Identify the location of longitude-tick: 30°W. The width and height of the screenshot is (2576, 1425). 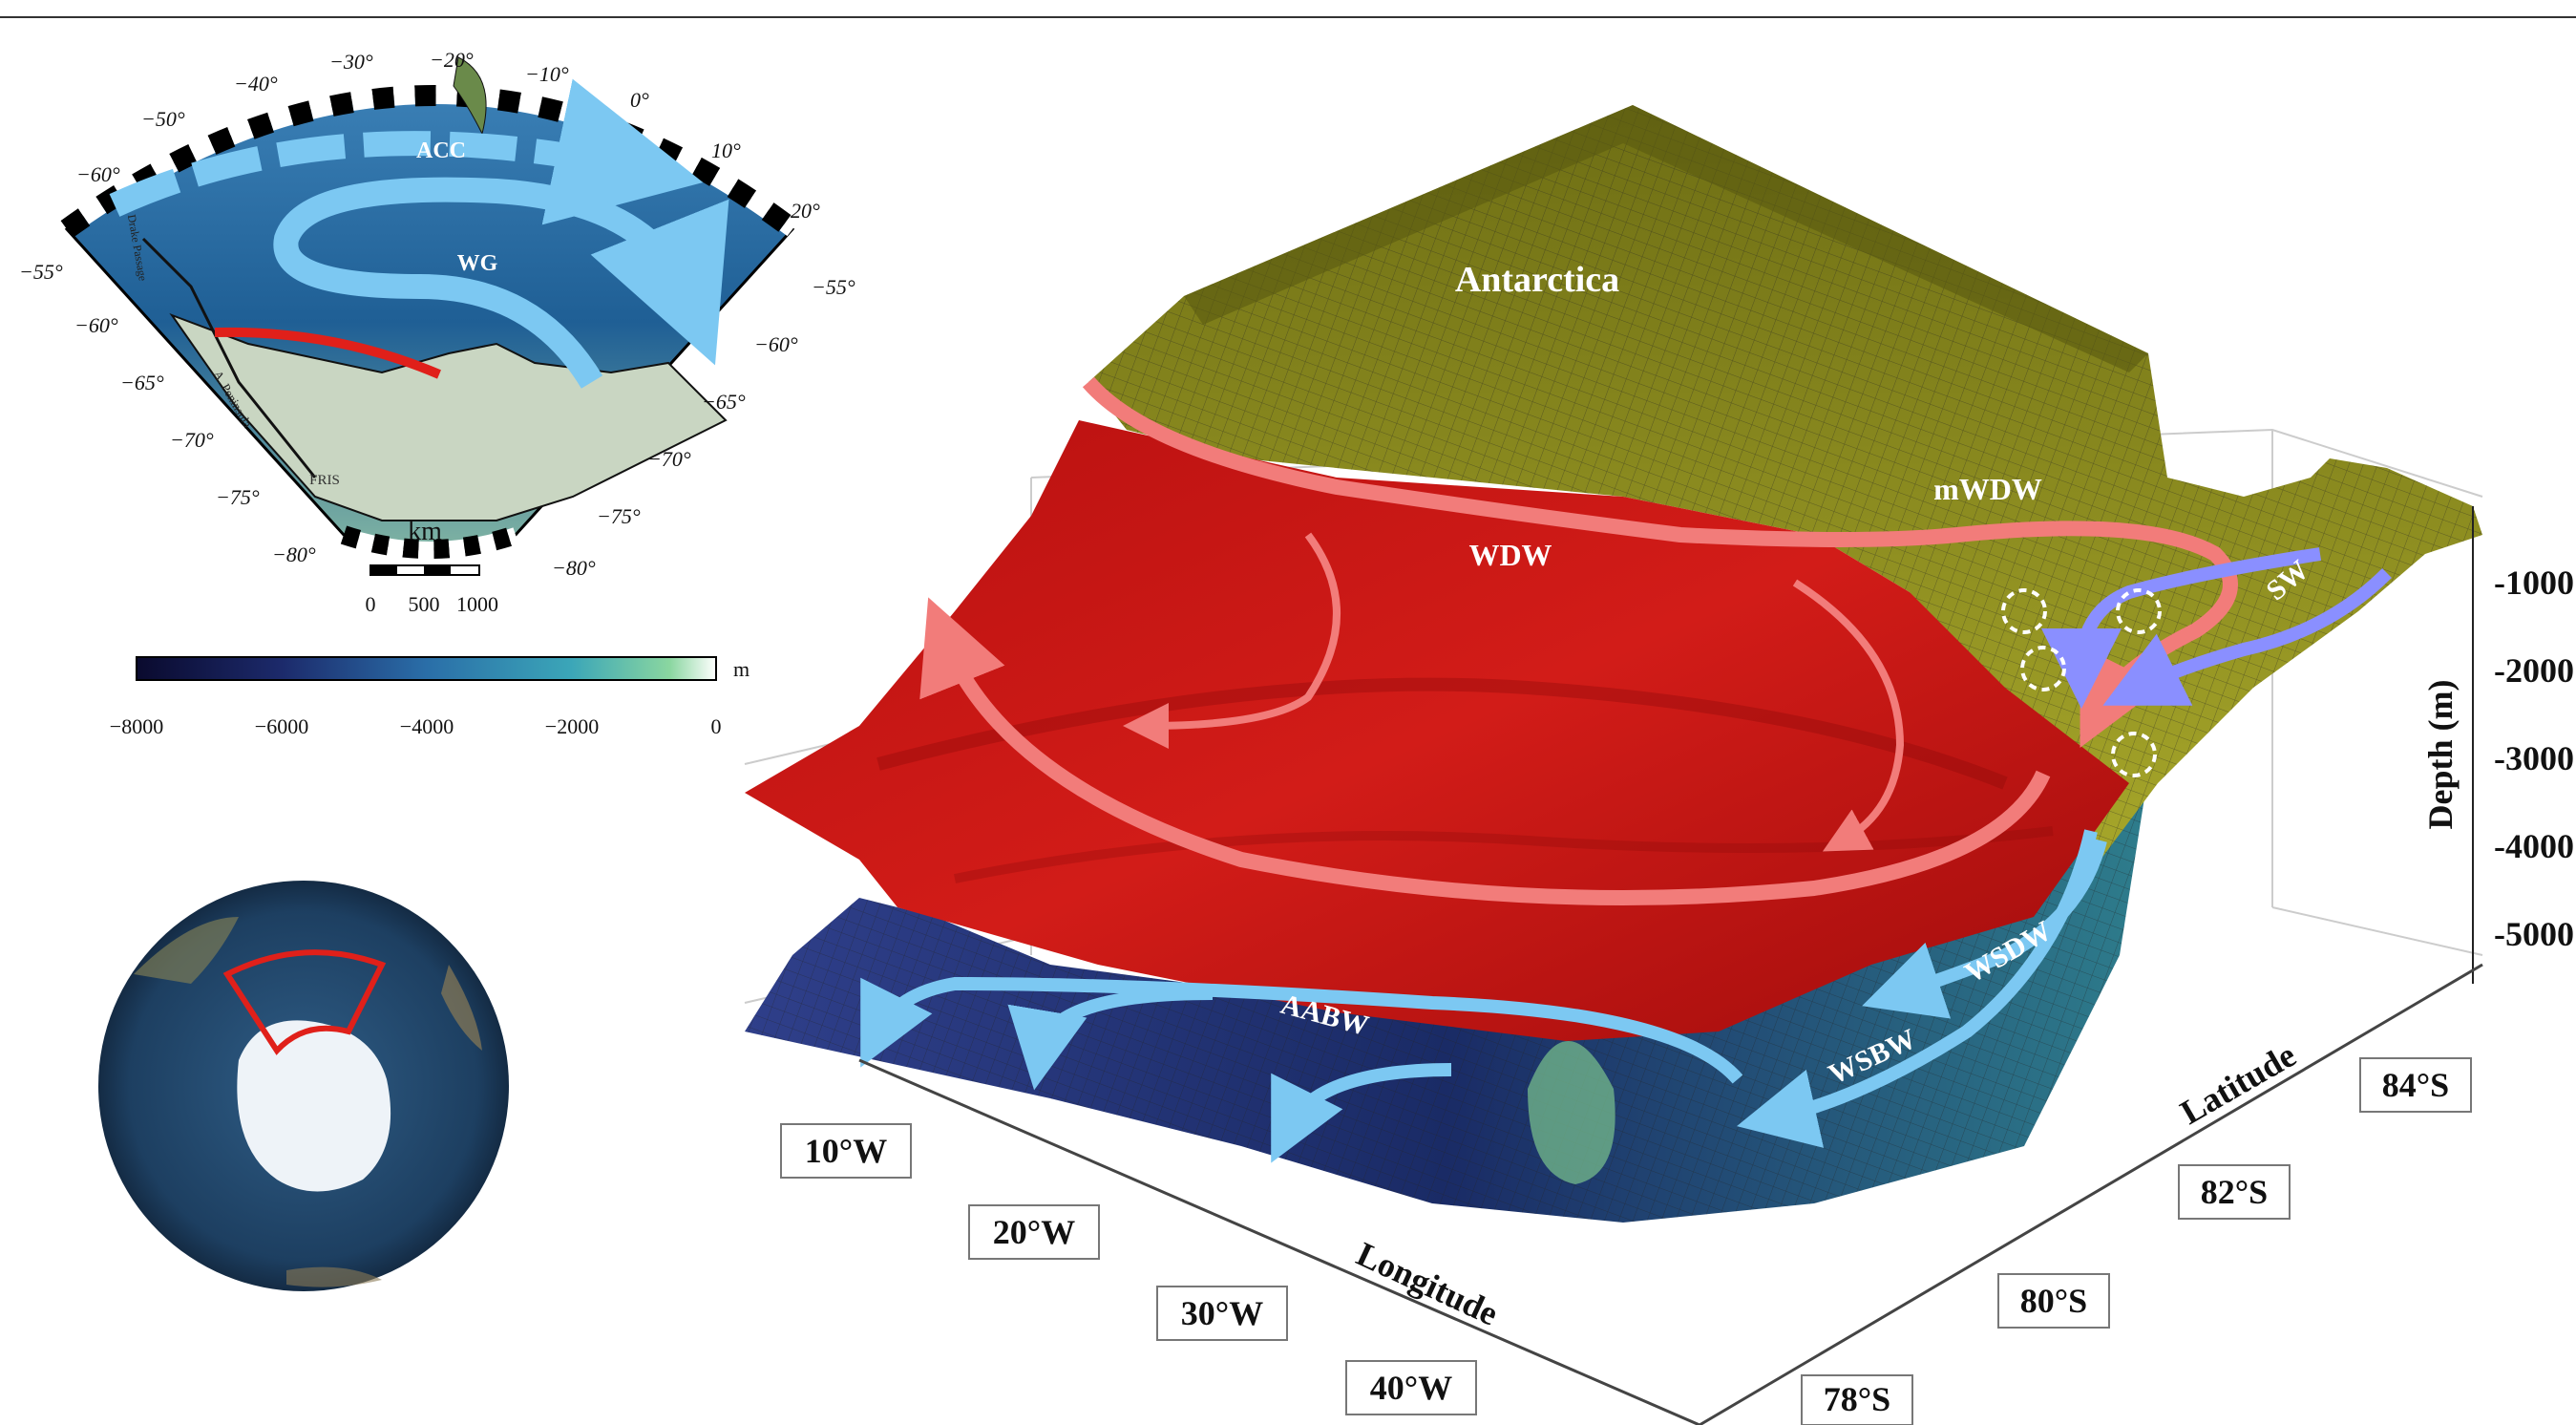
(1222, 1313).